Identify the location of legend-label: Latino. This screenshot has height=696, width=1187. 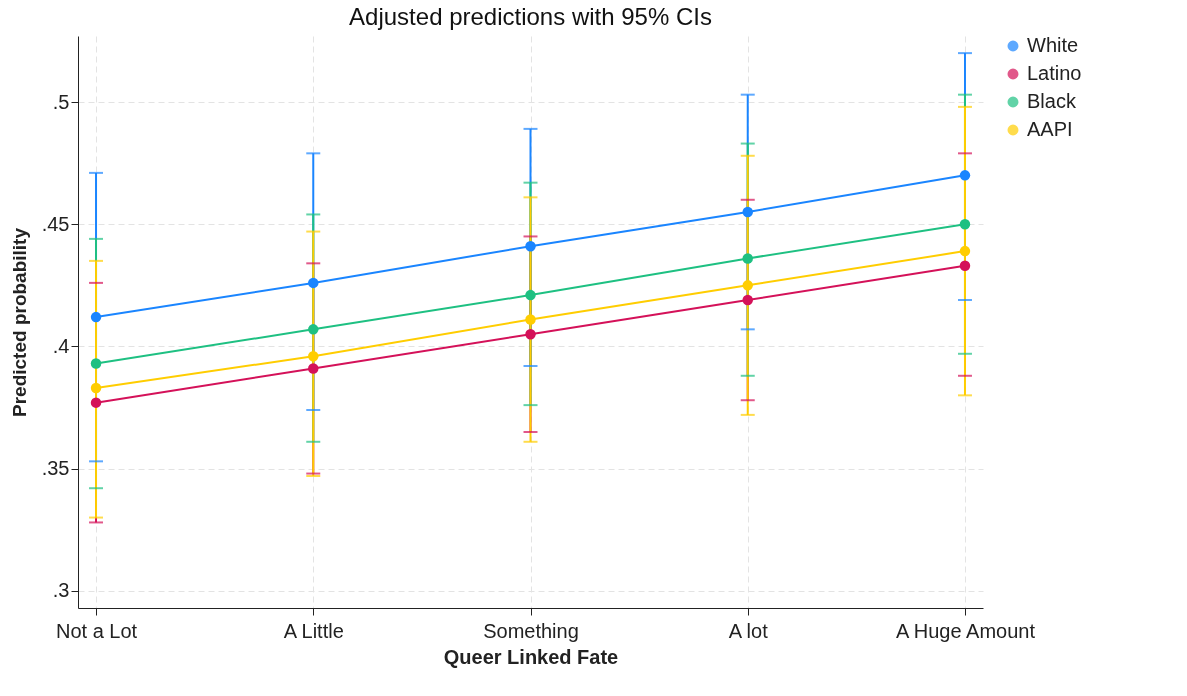
(1054, 73).